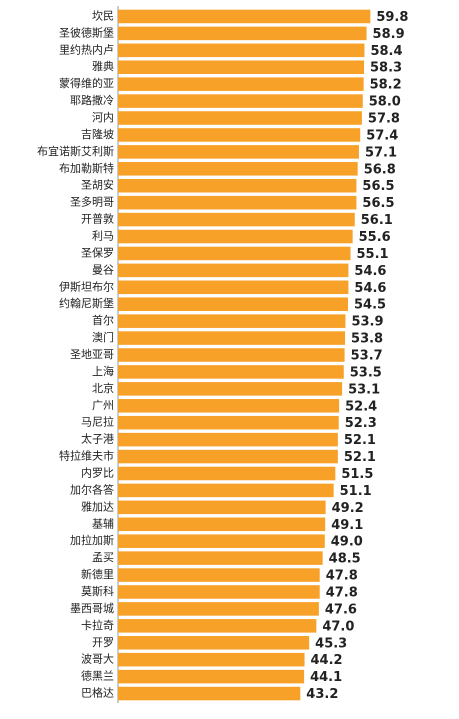  Describe the element at coordinates (97, 676) in the screenshot. I see `category-label: 德黑兰` at that location.